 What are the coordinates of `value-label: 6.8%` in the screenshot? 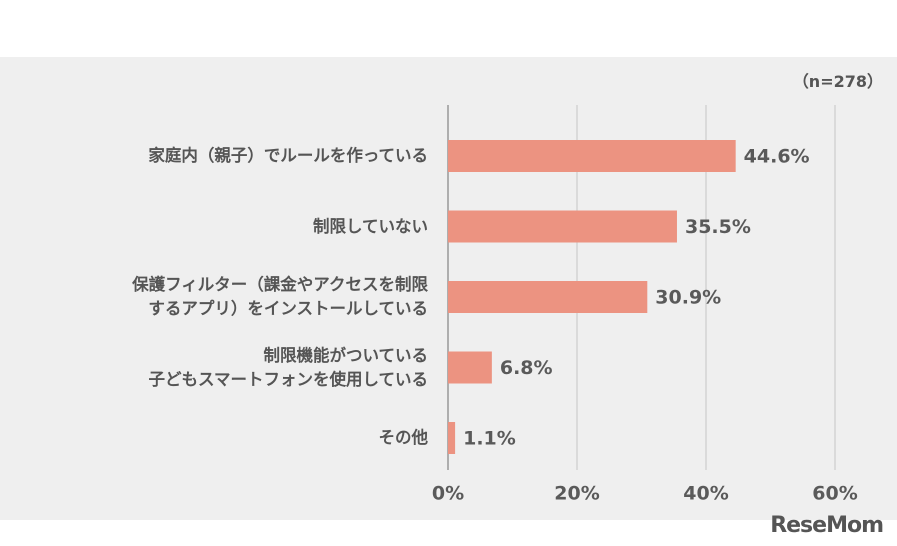 It's located at (526, 368).